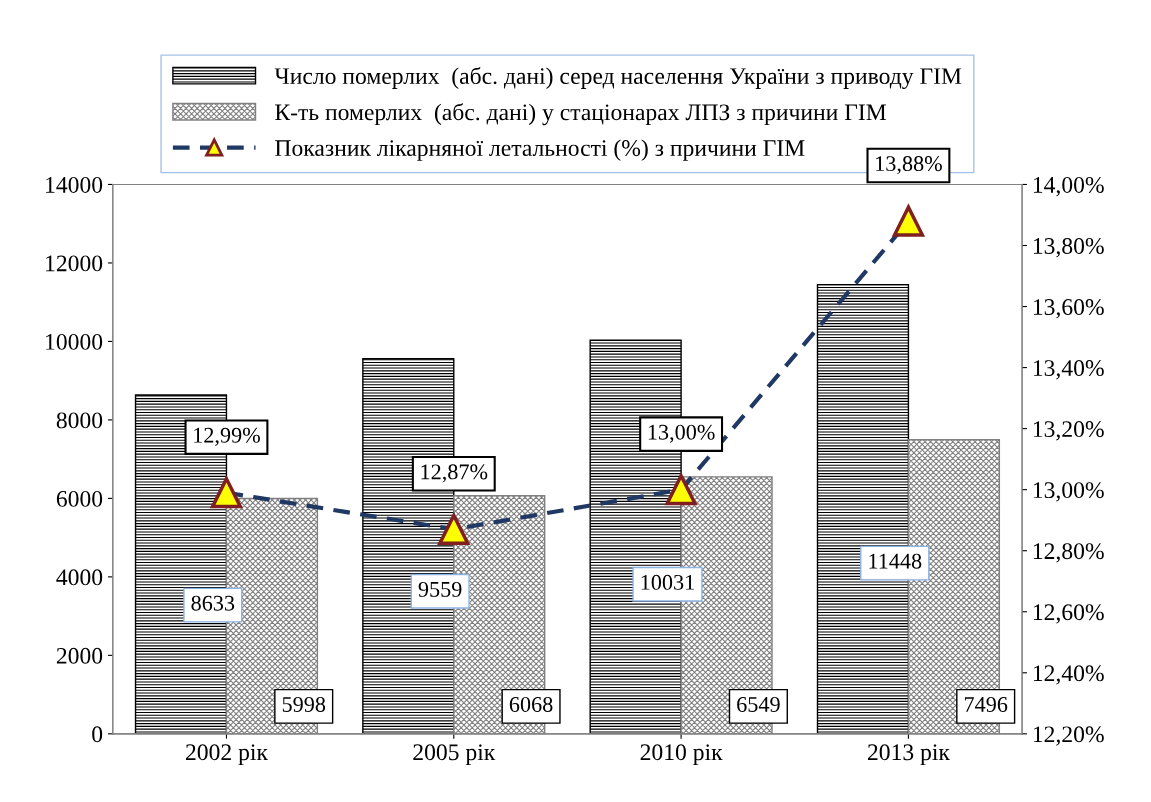  I want to click on y-tick-label: 12000, so click(74, 263).